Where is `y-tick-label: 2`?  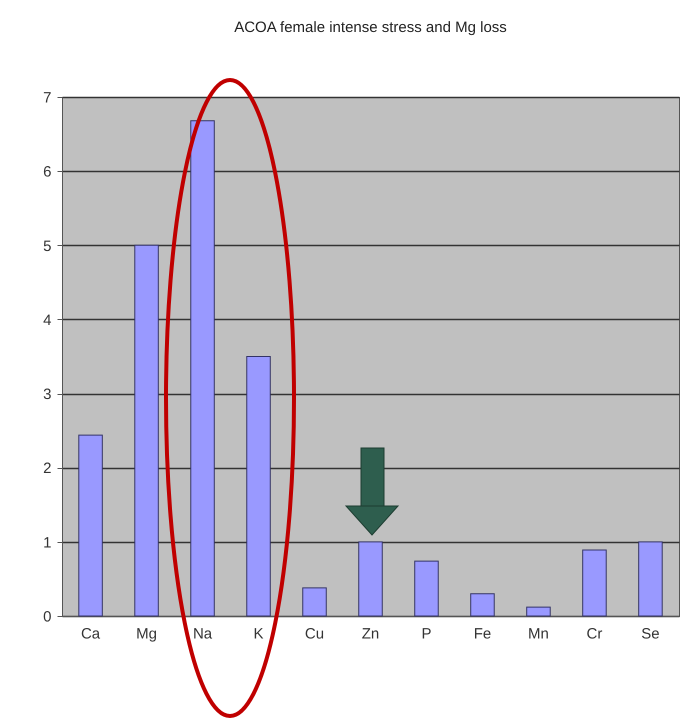
y-tick-label: 2 is located at coordinates (47, 469).